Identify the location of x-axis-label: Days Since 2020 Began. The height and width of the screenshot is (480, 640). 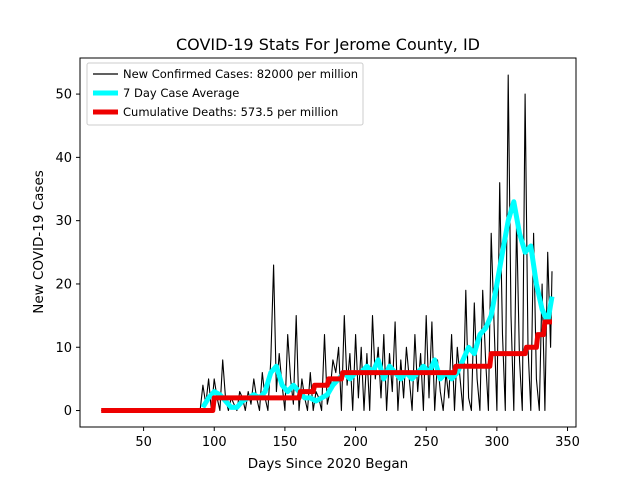
(328, 464).